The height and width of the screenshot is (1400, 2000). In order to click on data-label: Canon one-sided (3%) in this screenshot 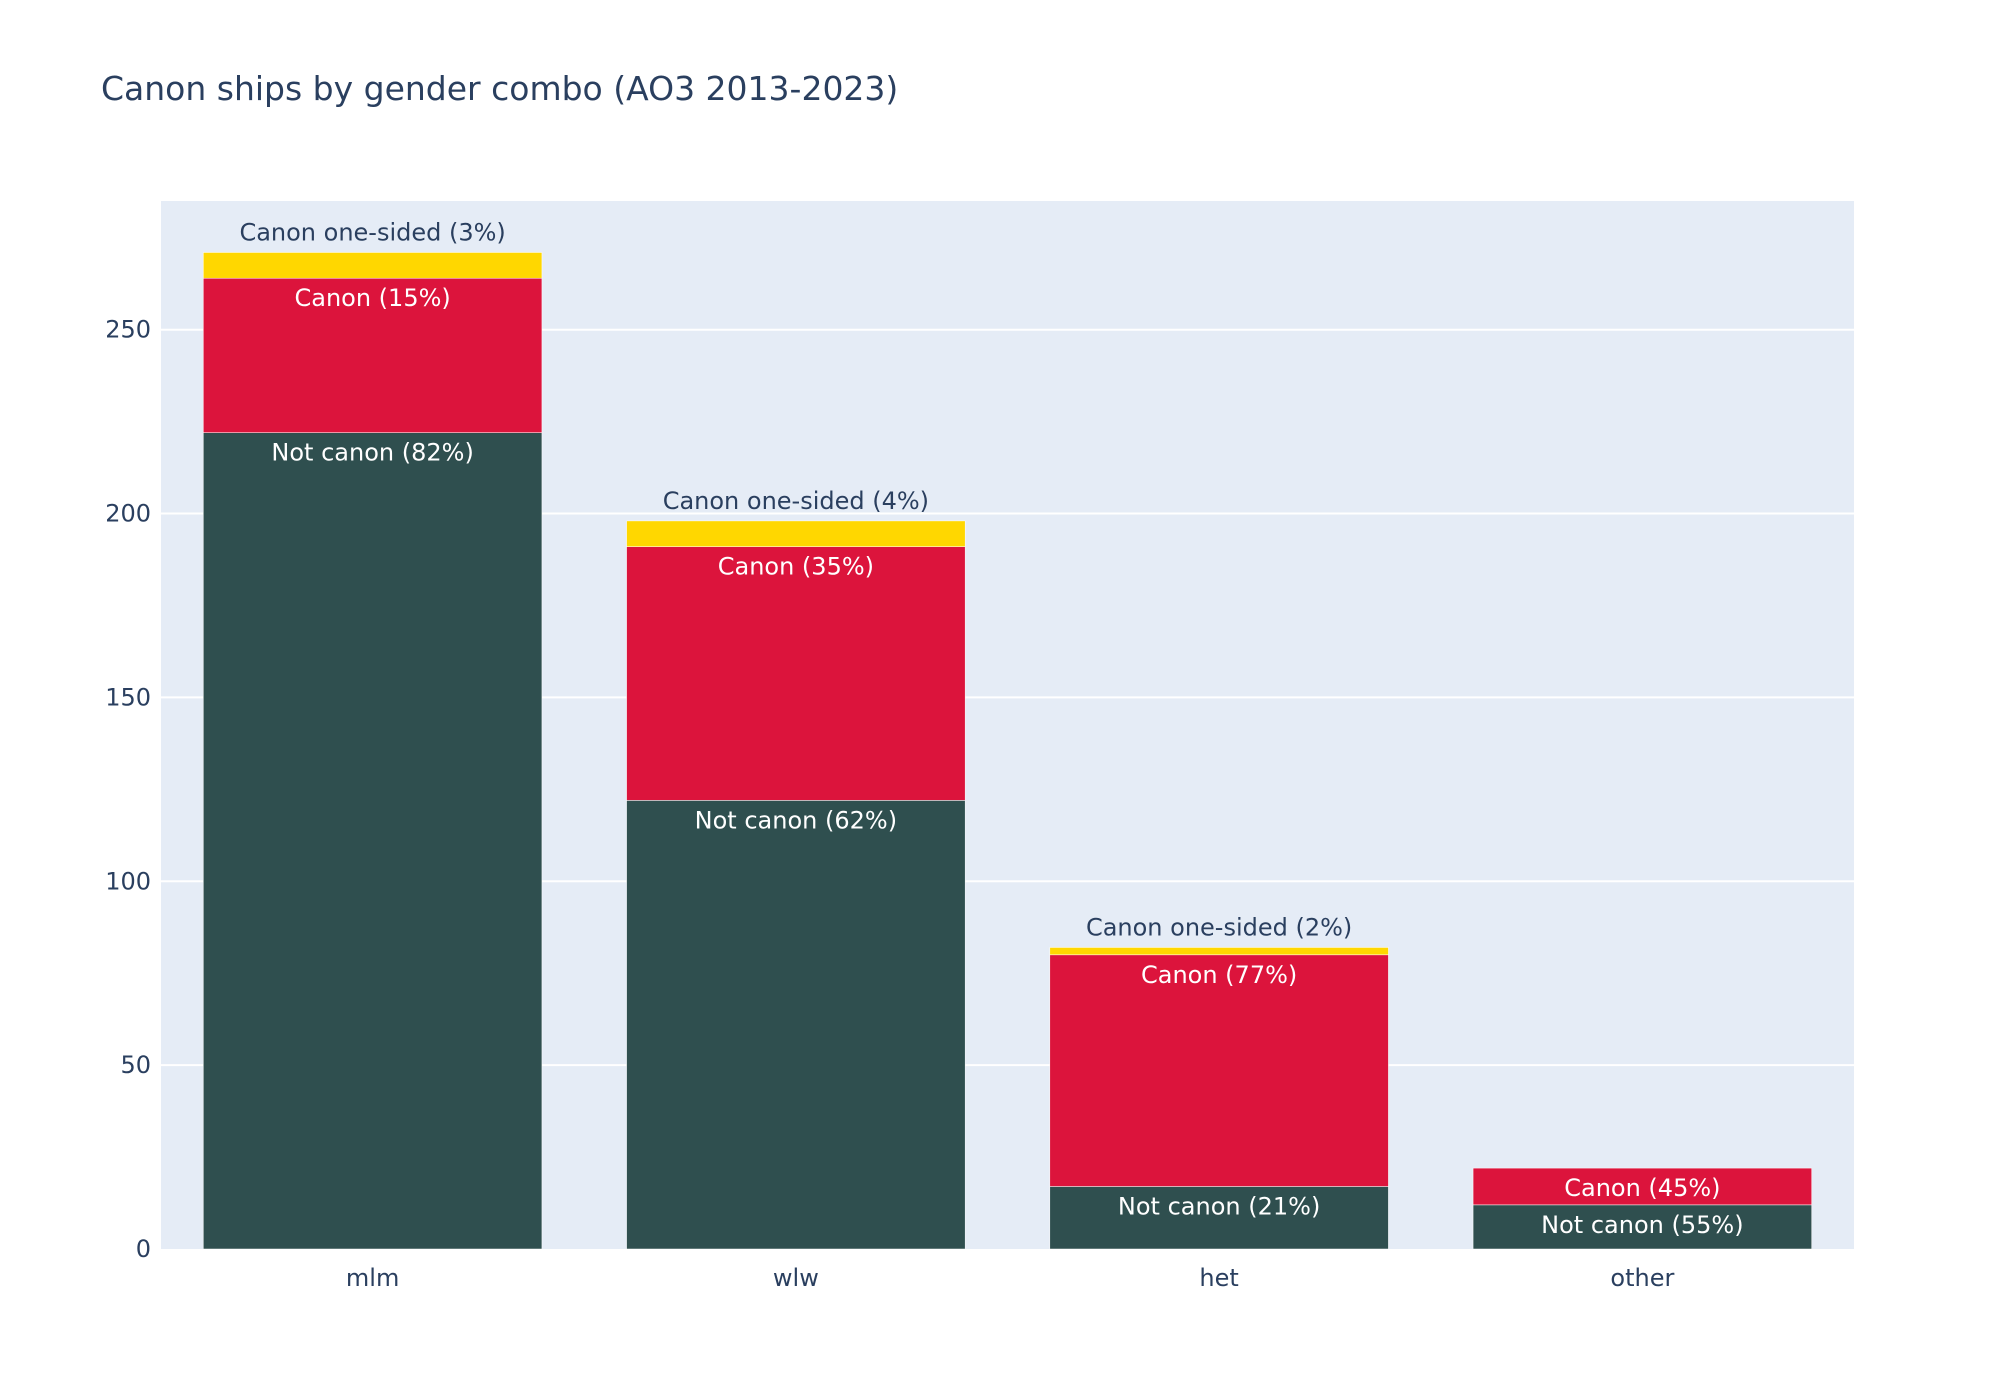, I will do `click(372, 232)`.